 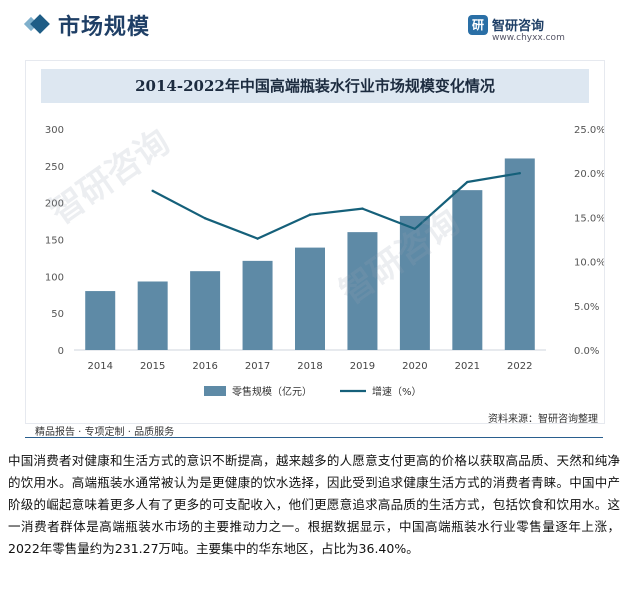 I want to click on y-left-tick-label: 100, so click(x=54, y=277).